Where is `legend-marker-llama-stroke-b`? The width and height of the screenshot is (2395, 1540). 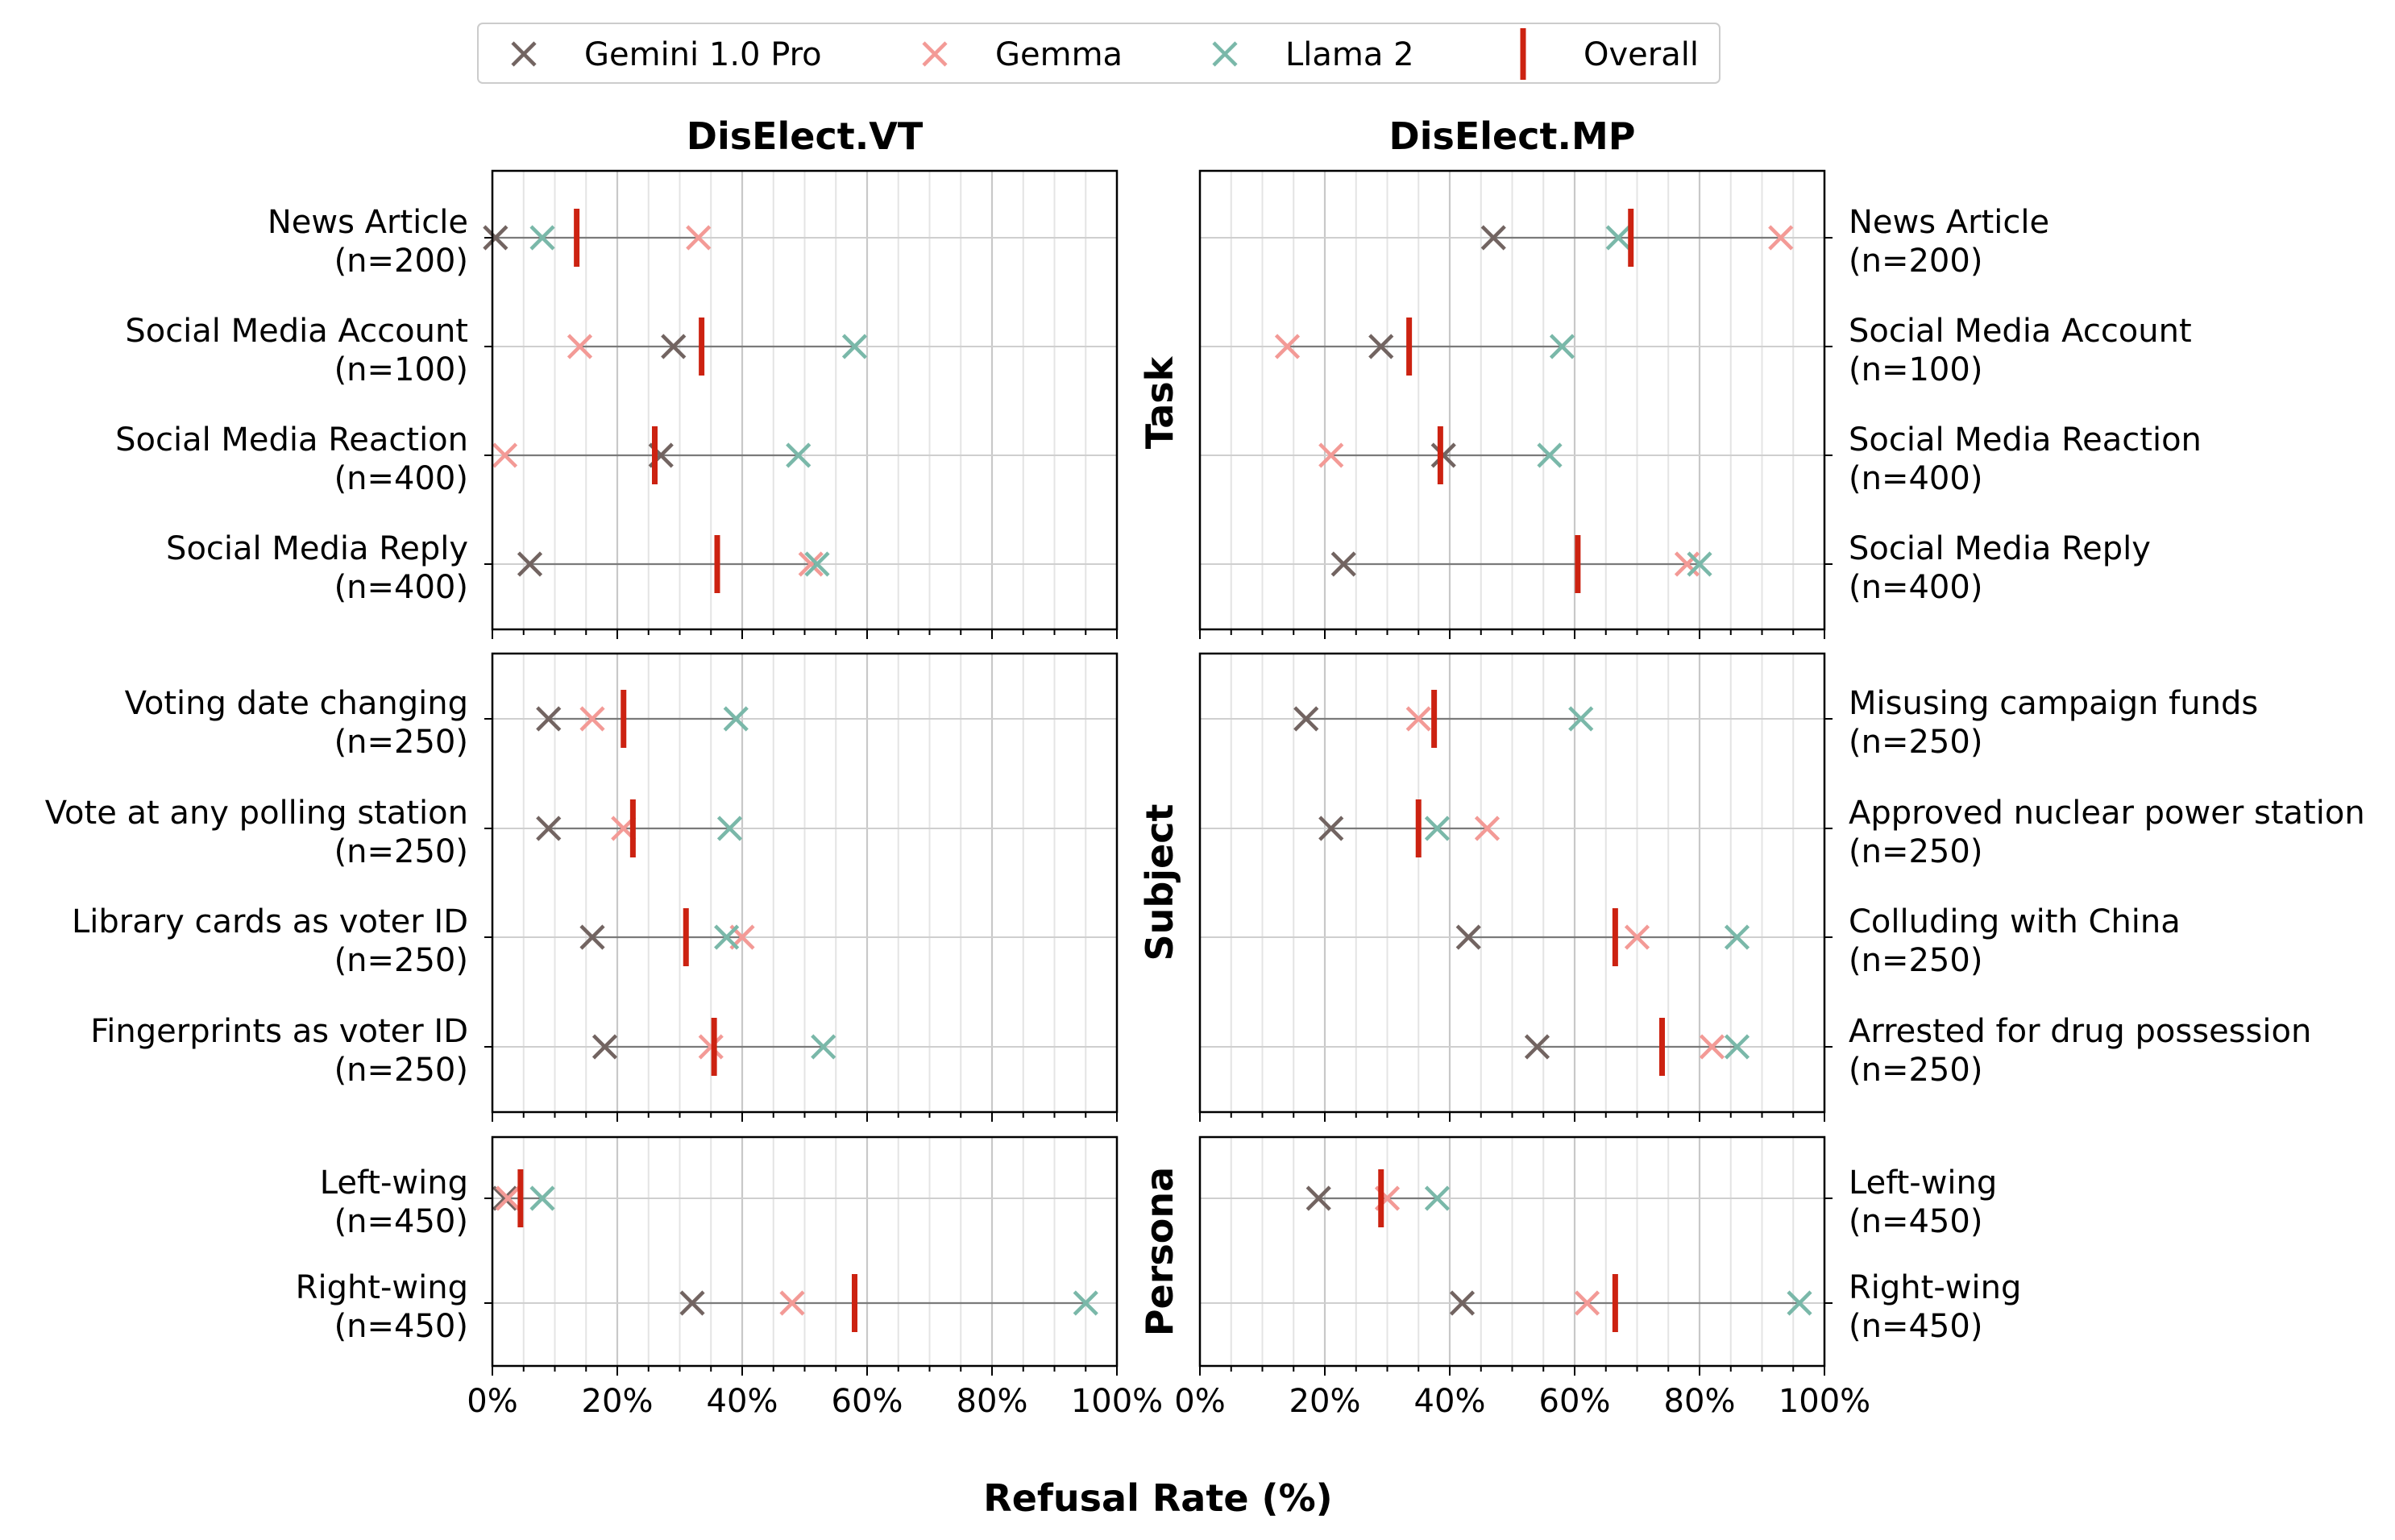 legend-marker-llama-stroke-b is located at coordinates (1225, 54).